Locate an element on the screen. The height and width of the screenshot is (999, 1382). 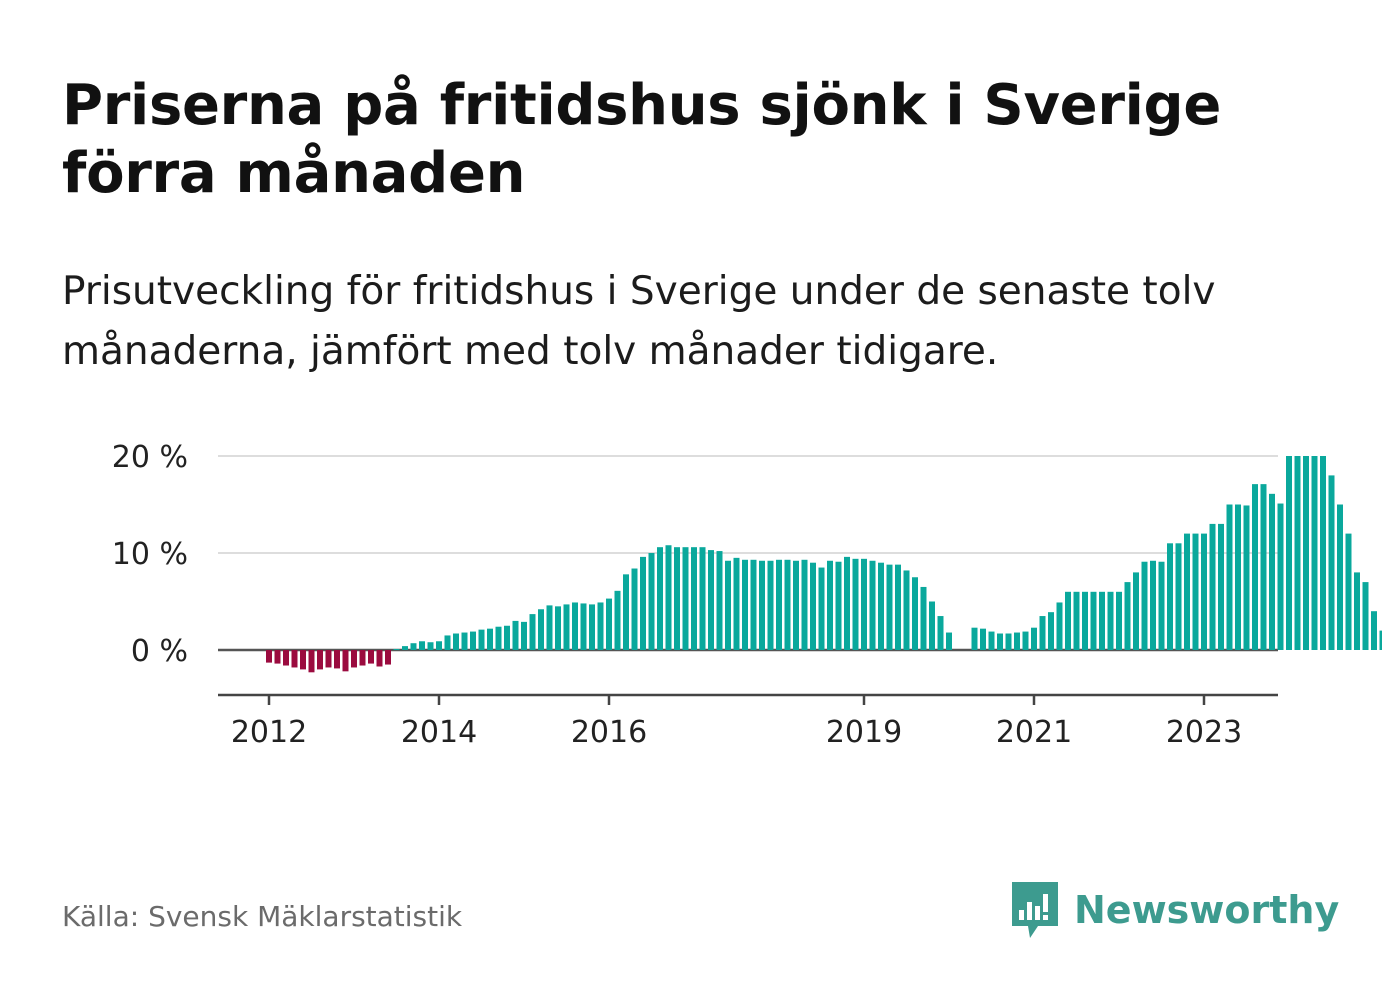
brand-logo: Newsworthy is located at coordinates (1174, 910).